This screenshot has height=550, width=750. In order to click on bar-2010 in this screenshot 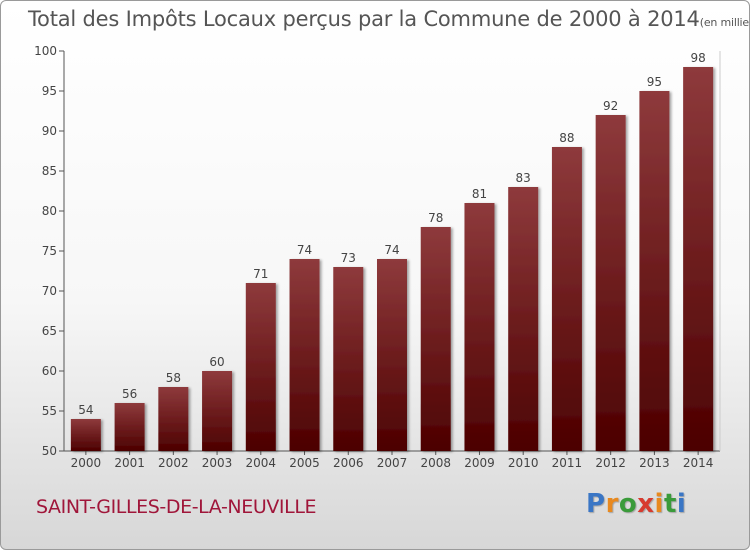, I will do `click(523, 319)`.